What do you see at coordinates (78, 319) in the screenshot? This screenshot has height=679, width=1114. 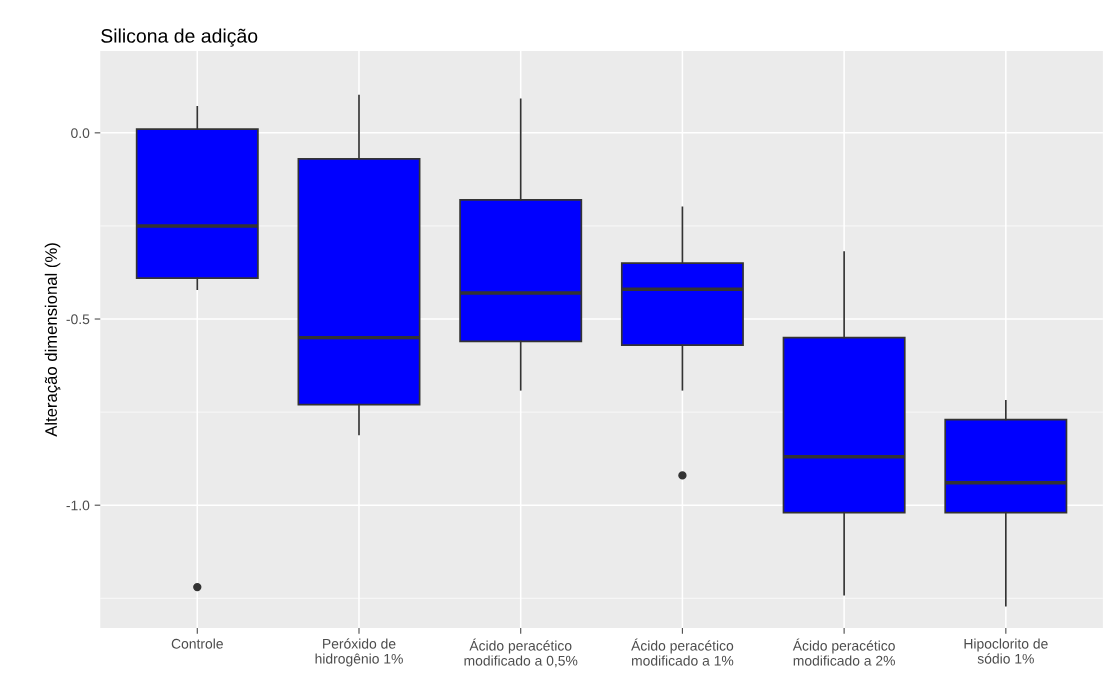 I see `y-tick-label: -0.5` at bounding box center [78, 319].